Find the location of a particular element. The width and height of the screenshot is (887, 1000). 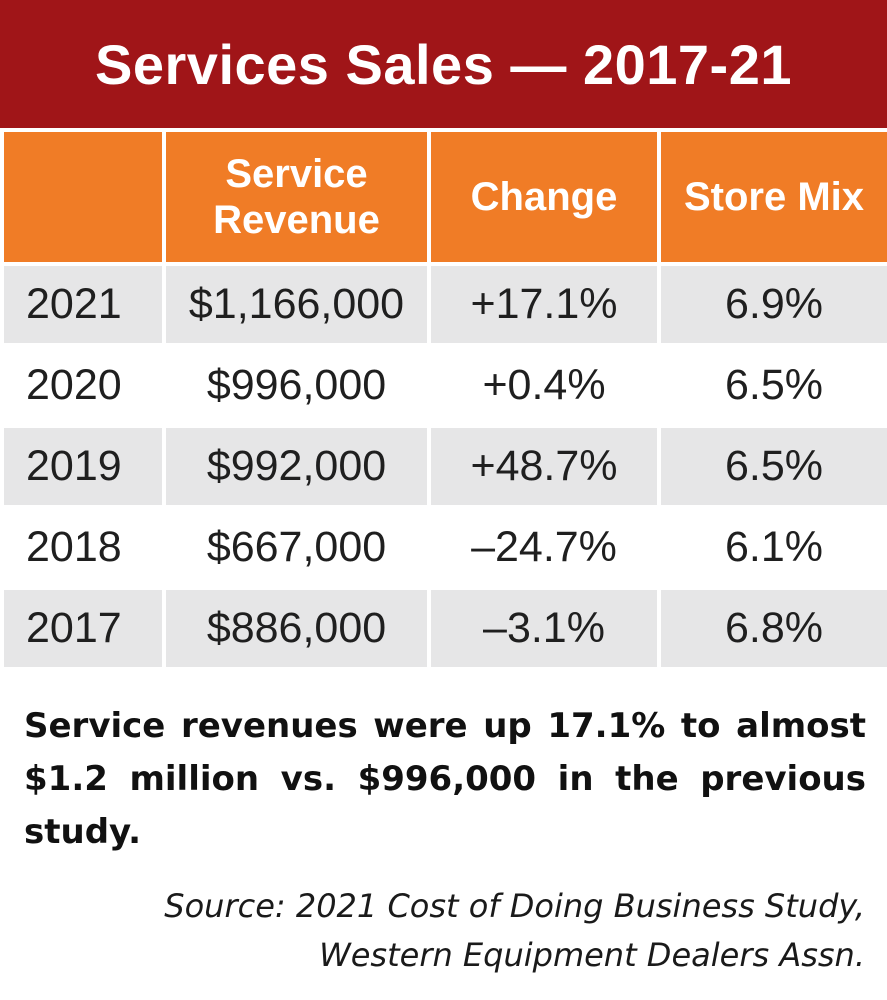

cell-year: 2019 is located at coordinates (83, 466).